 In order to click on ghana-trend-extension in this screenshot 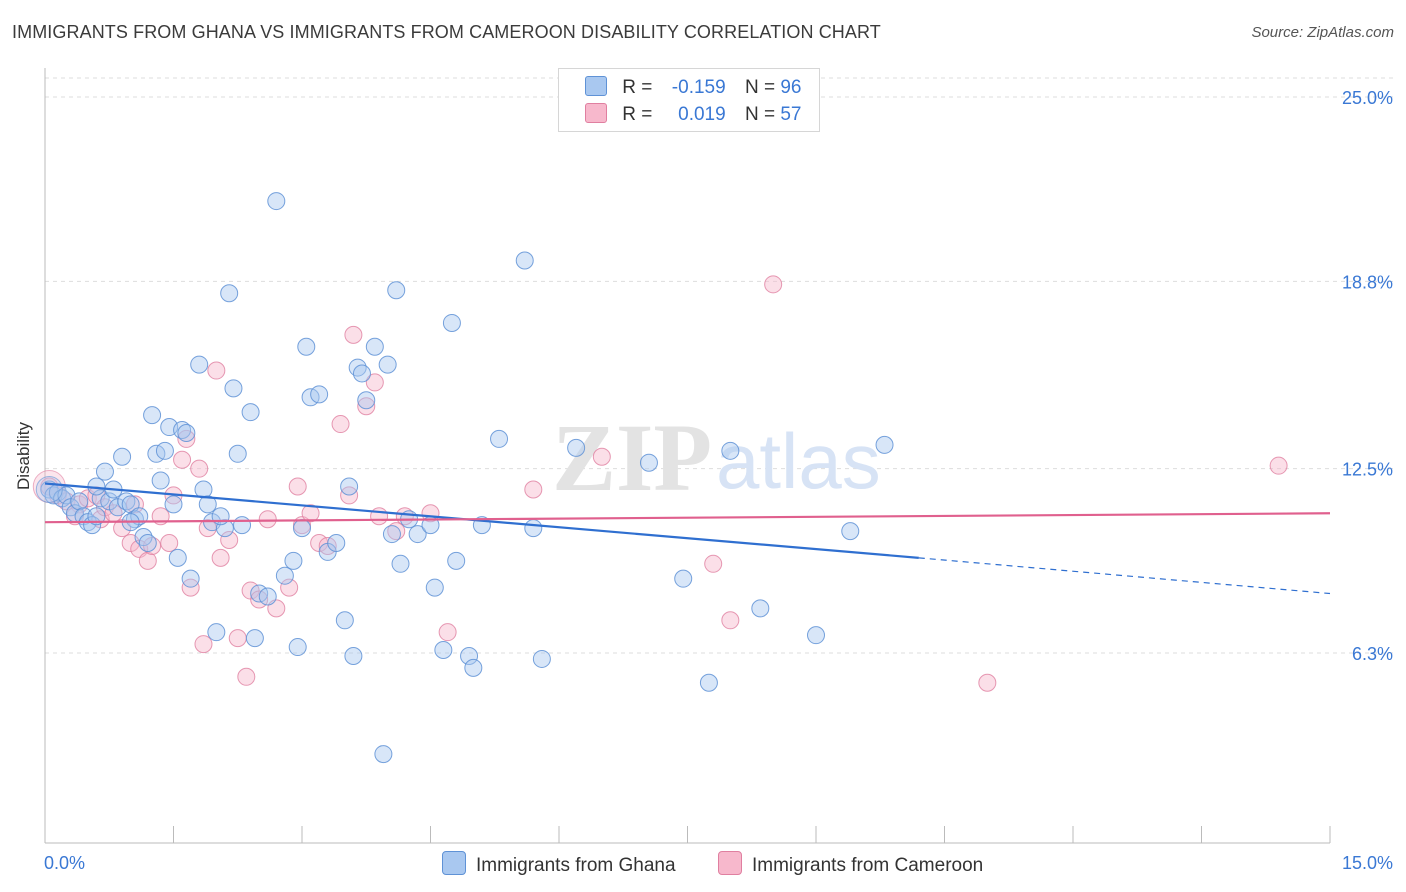, I will do `click(1124, 576)`.